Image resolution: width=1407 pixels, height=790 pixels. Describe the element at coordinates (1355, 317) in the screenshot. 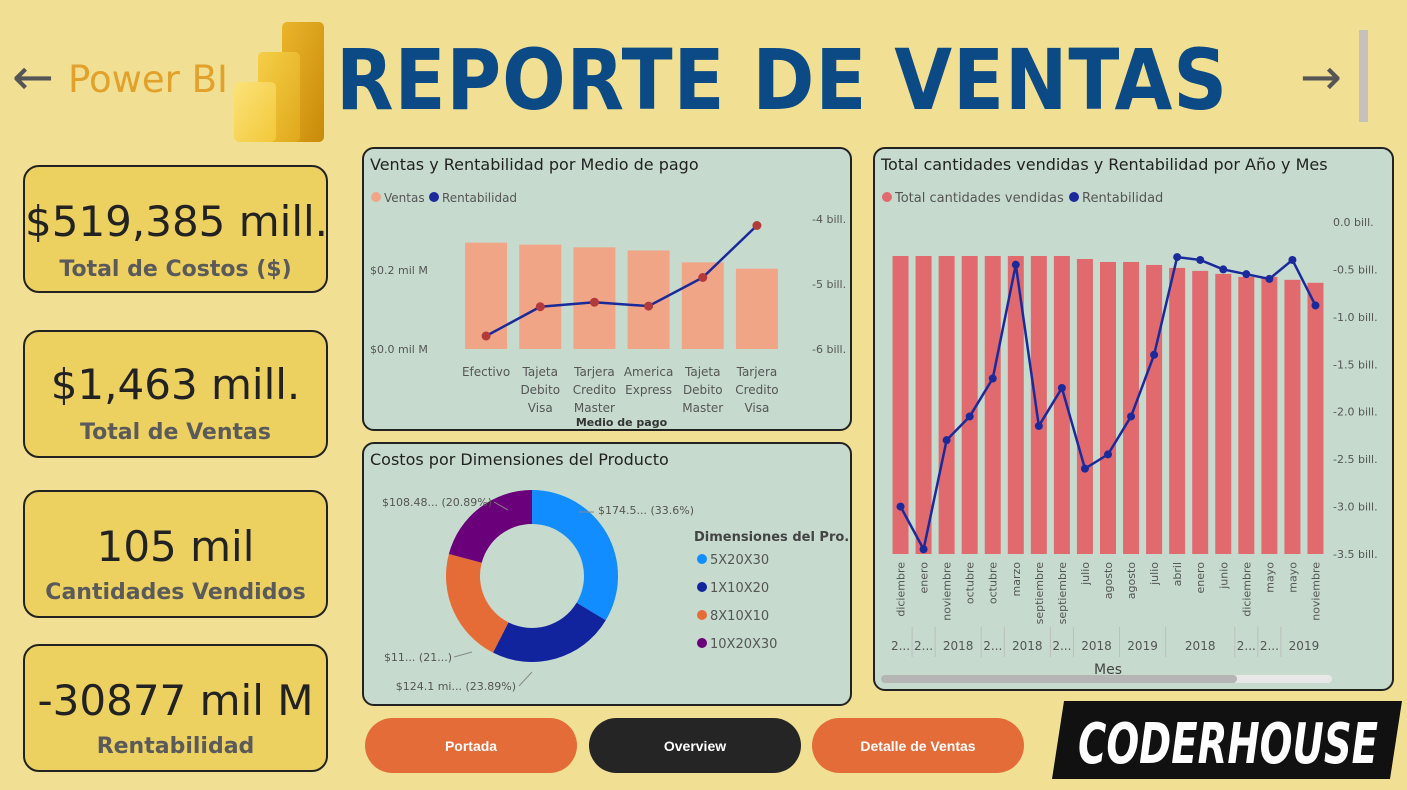

I see `y-right-tick: -1.0 bill.` at that location.